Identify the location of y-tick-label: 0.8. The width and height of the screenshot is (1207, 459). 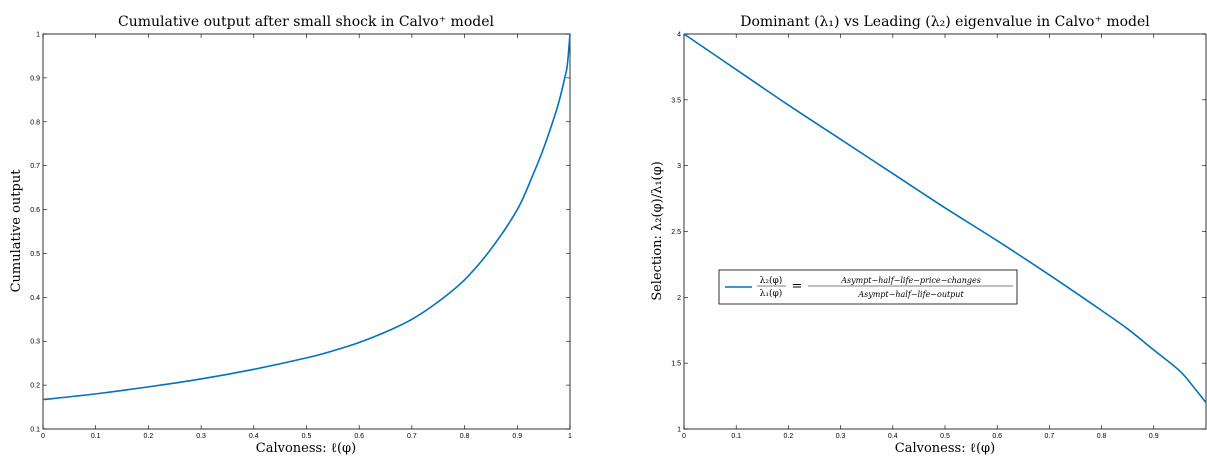
(35, 122).